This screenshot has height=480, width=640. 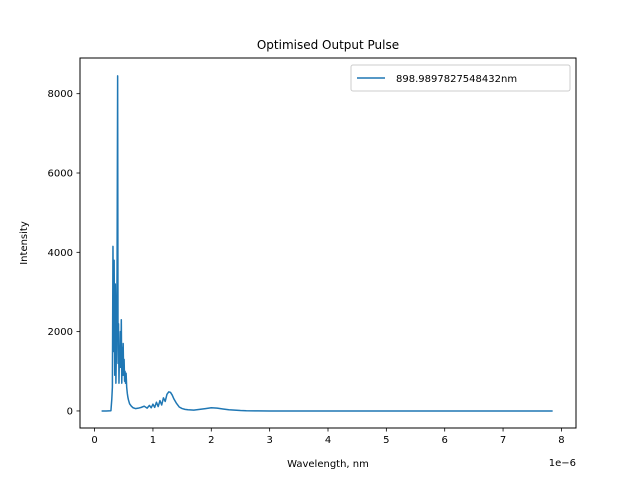 What do you see at coordinates (561, 440) in the screenshot?
I see `x-tick-label: 8` at bounding box center [561, 440].